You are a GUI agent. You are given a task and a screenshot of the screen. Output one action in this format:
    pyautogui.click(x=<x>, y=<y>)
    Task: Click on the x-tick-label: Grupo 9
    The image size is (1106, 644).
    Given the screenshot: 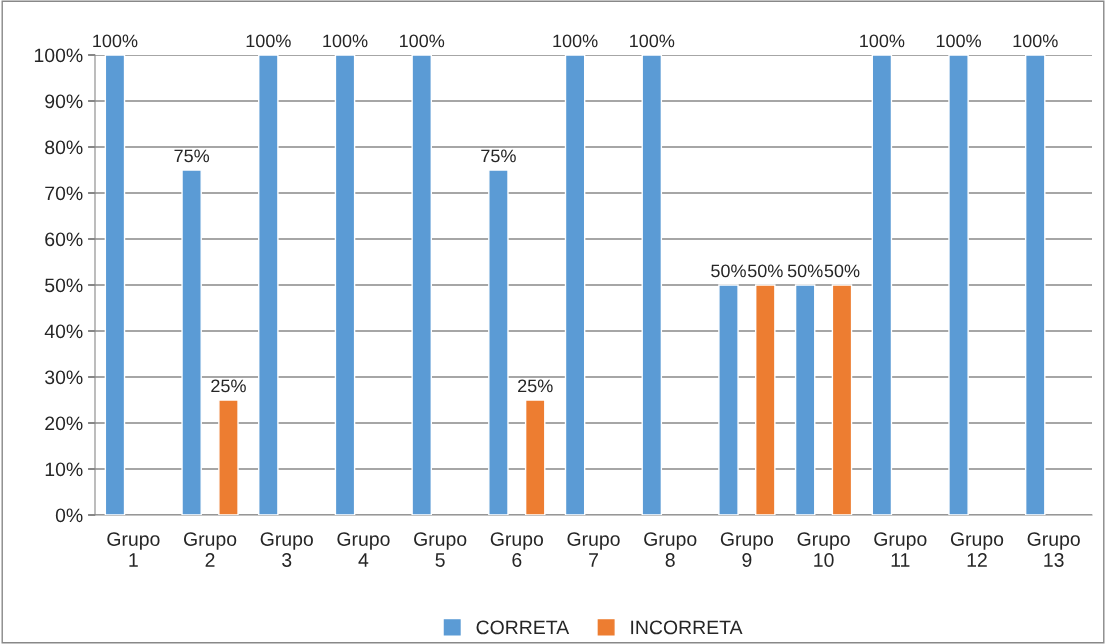 What is the action you would take?
    pyautogui.click(x=747, y=549)
    